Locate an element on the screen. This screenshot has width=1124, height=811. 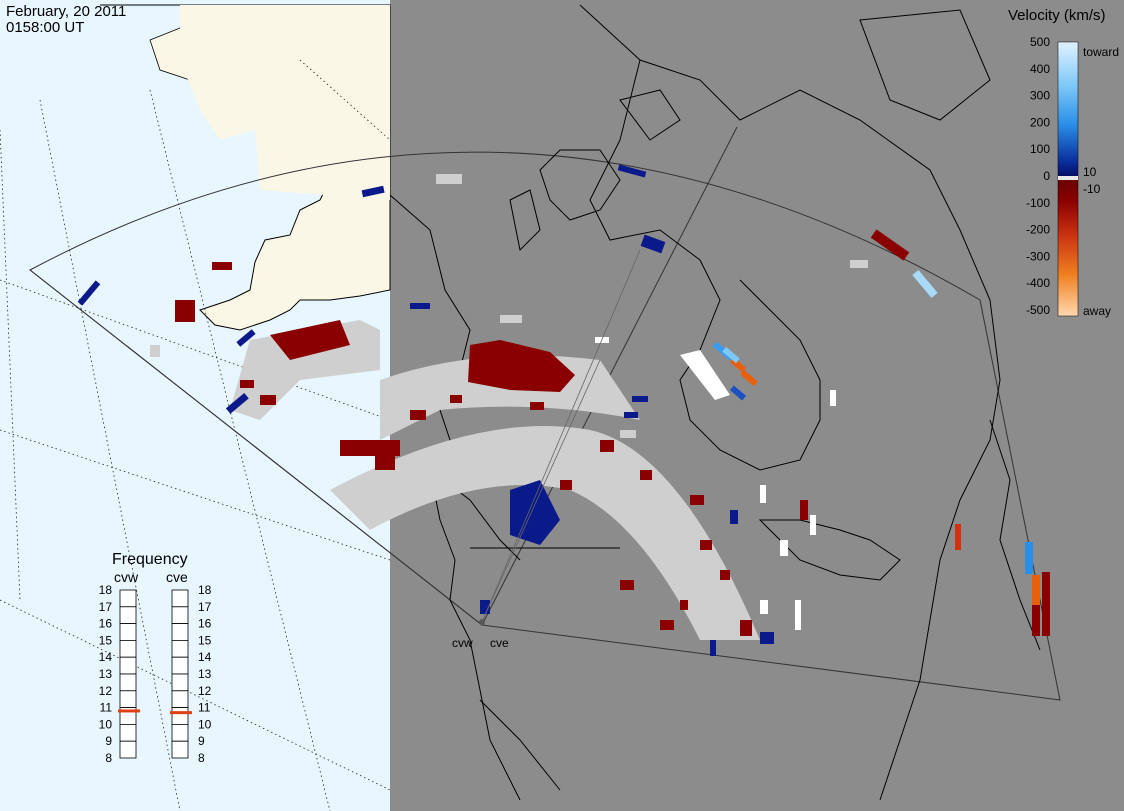
velocity-tick-label: 300 is located at coordinates (1040, 96).